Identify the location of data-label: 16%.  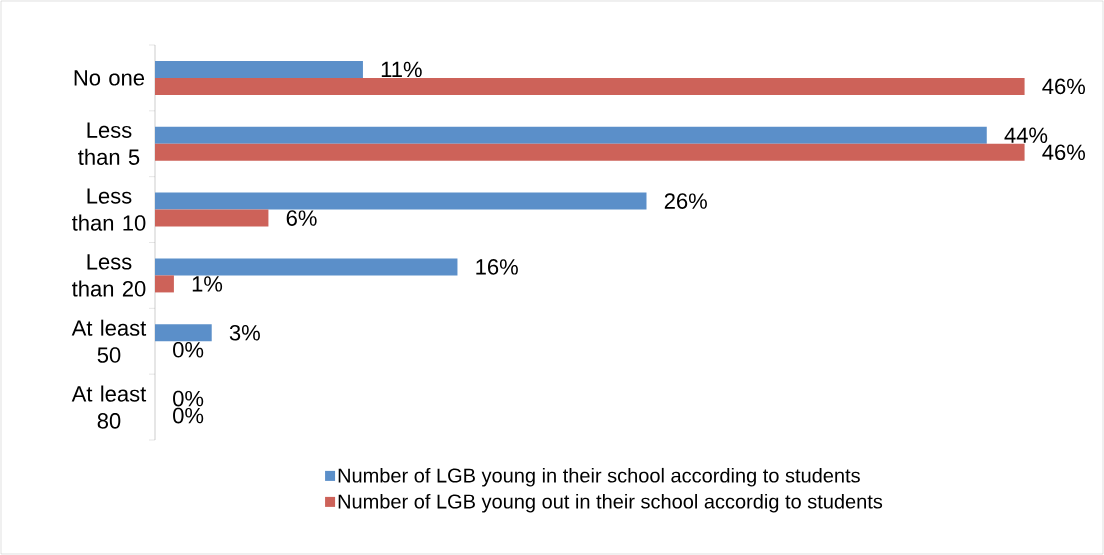
(497, 267).